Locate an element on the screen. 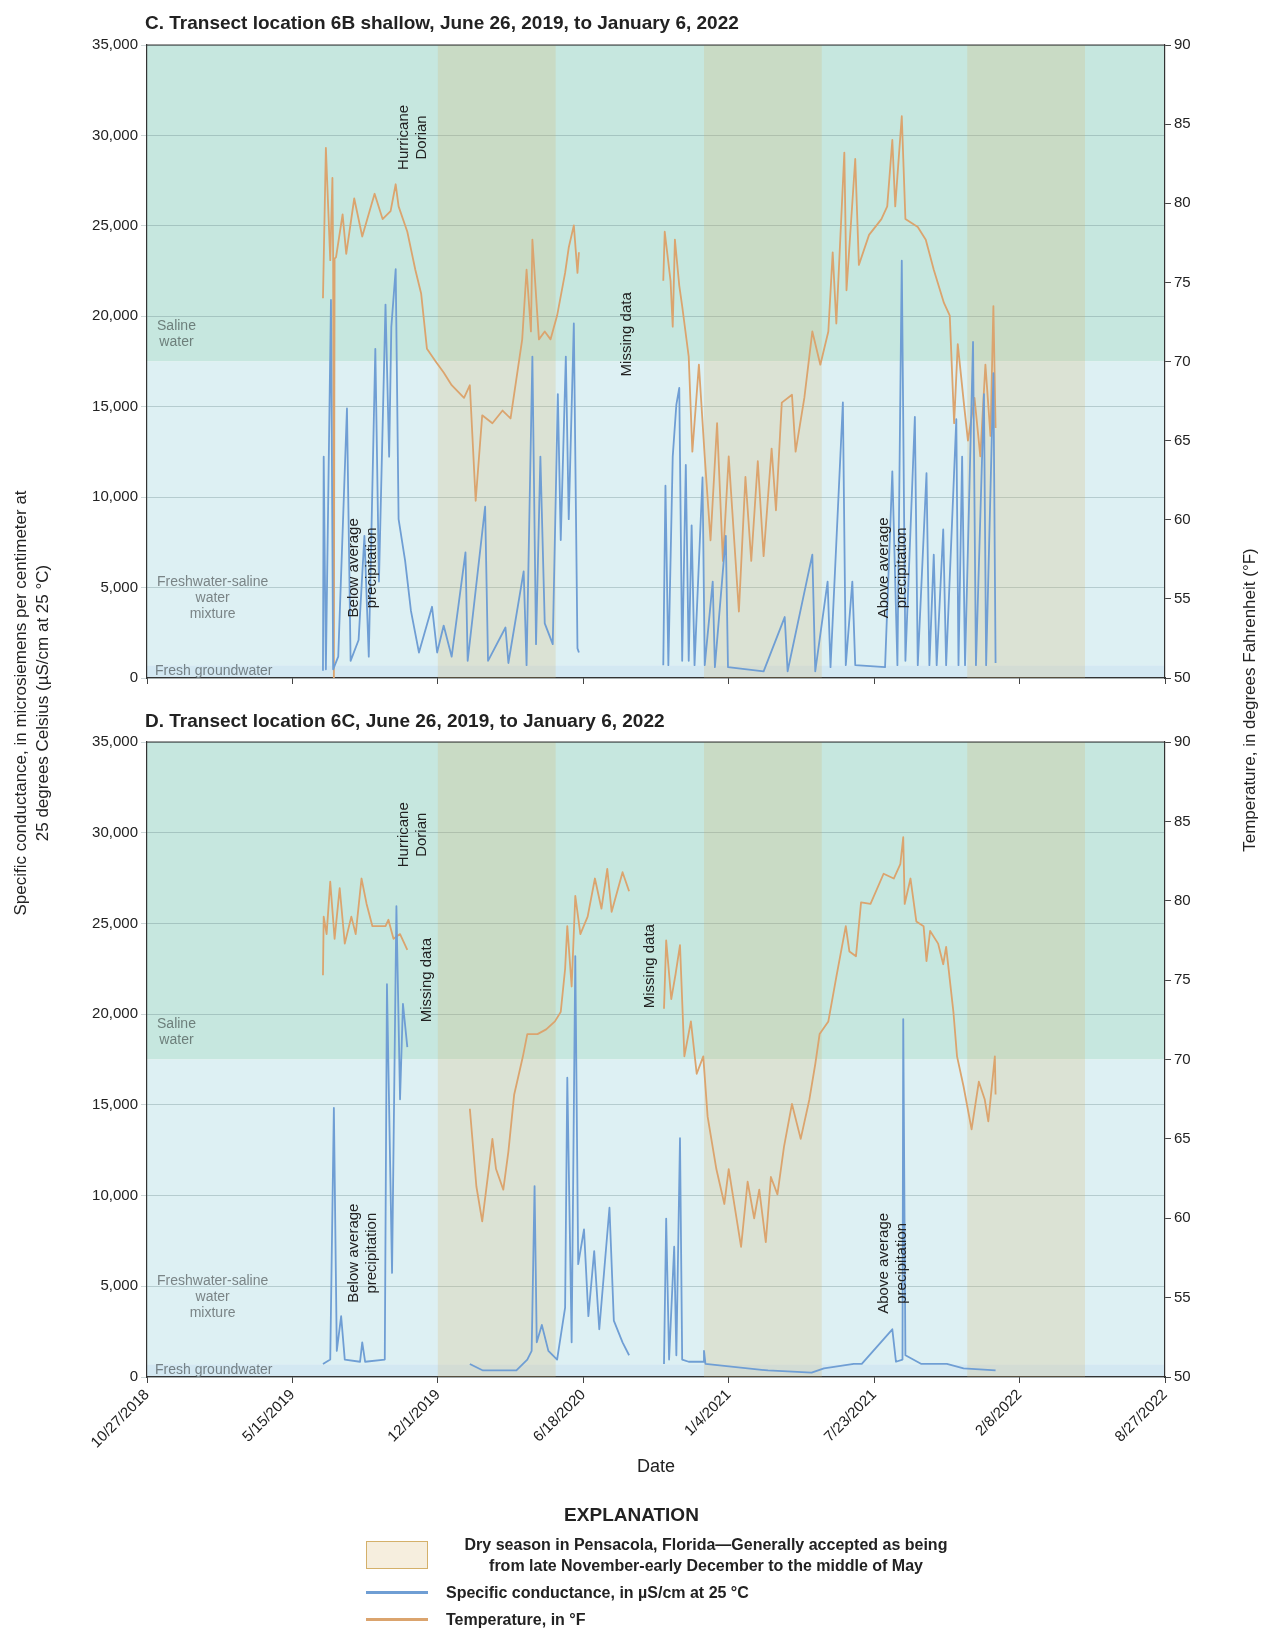 This screenshot has height=1651, width=1263. legend-label: Dry season in Pensacola, Florida—Generally accepted as being from late November-early December to the middle of May is located at coordinates (706, 1555).